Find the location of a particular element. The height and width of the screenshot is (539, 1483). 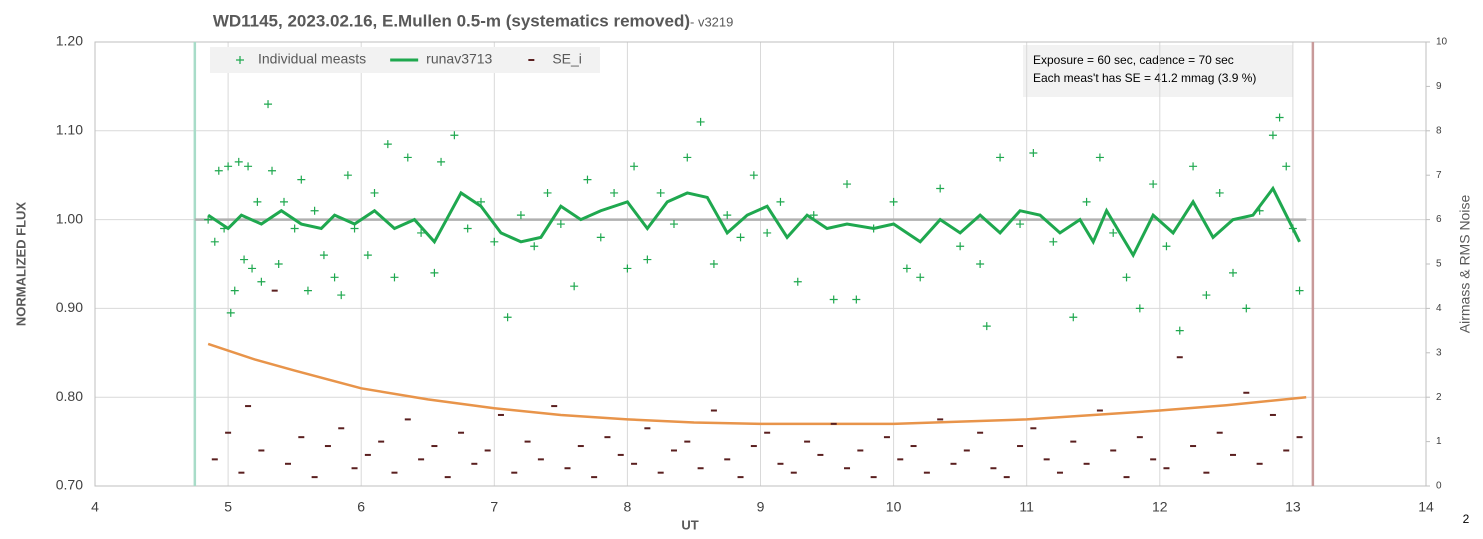

y-tick-label: 1.00 is located at coordinates (69, 218).